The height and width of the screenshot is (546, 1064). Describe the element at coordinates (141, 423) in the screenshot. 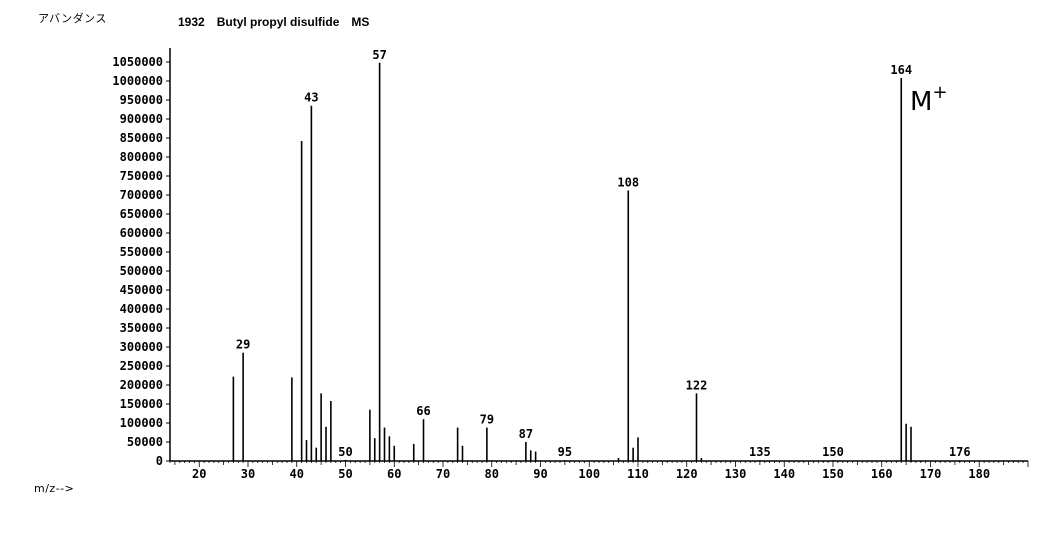

I see `y-tick-label: 100000` at that location.